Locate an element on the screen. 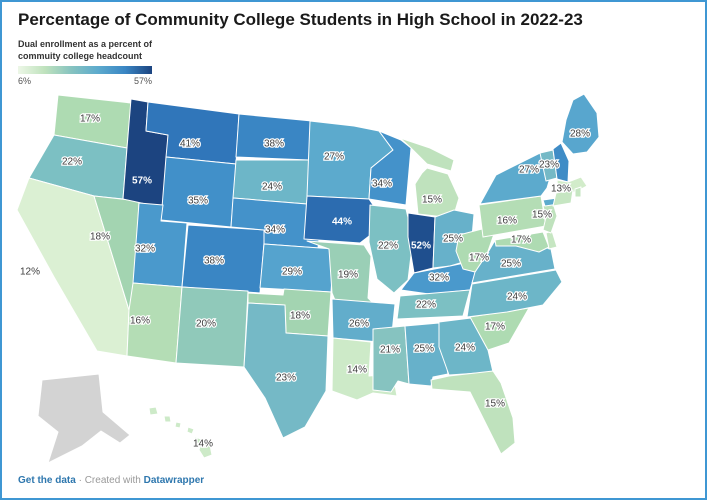 The height and width of the screenshot is (500, 707). state-TN is located at coordinates (433, 304).